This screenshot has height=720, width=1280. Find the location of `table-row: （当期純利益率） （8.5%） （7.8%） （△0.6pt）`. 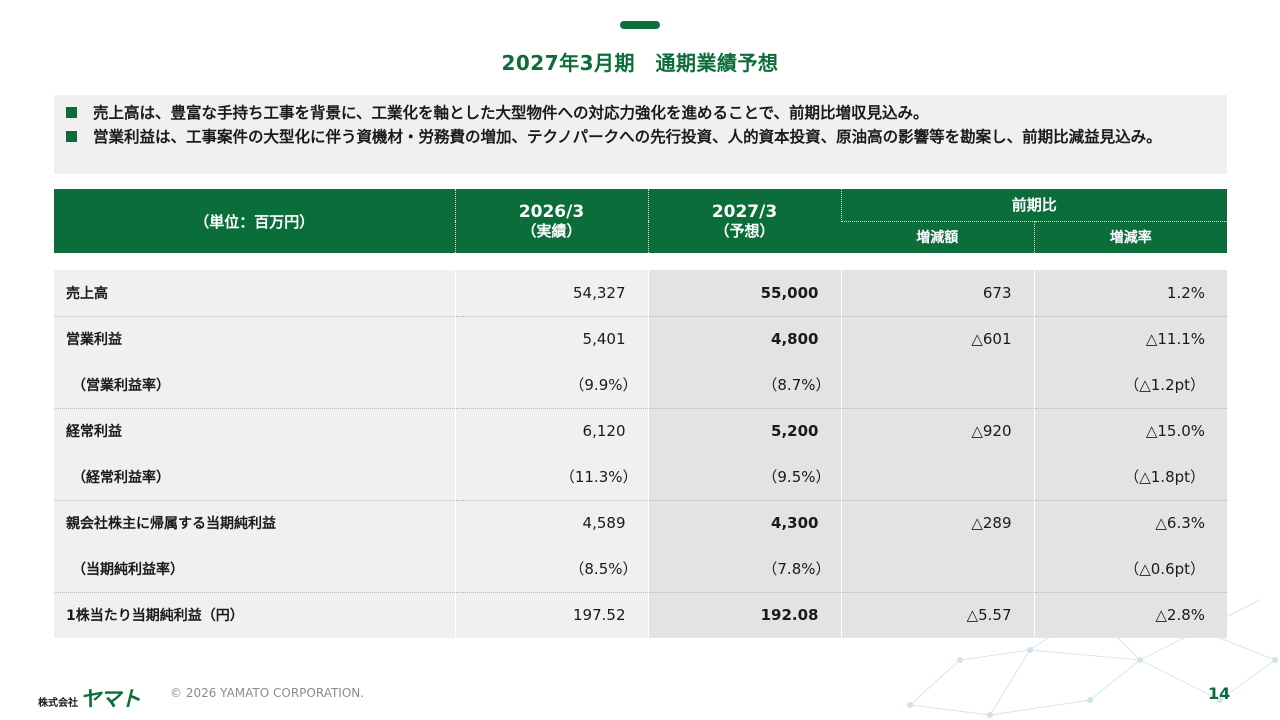

table-row: （当期純利益率） （8.5%） （7.8%） （△0.6pt） is located at coordinates (641, 569).